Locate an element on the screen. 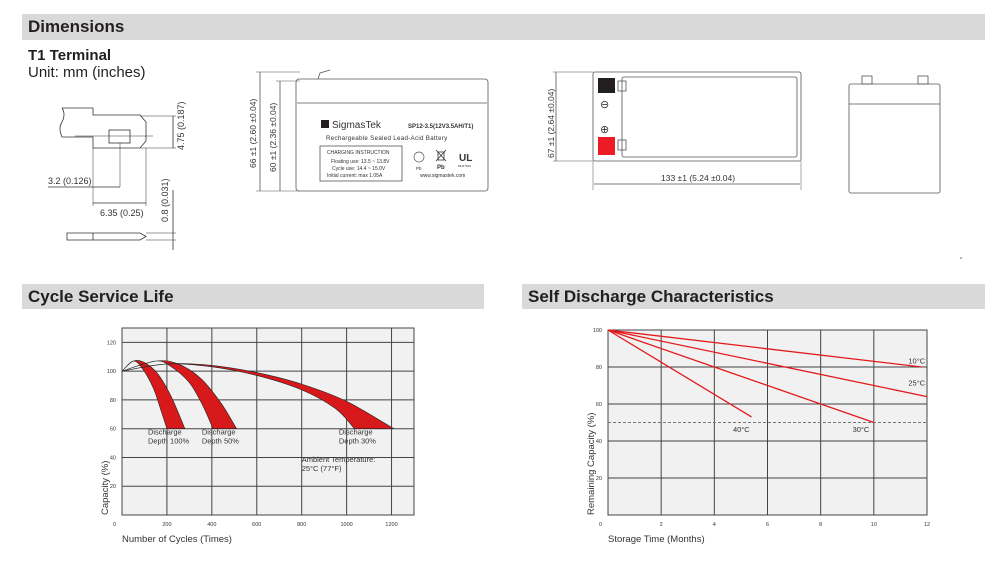  charging-line: Initial current: max 1.05A is located at coordinates (355, 176).